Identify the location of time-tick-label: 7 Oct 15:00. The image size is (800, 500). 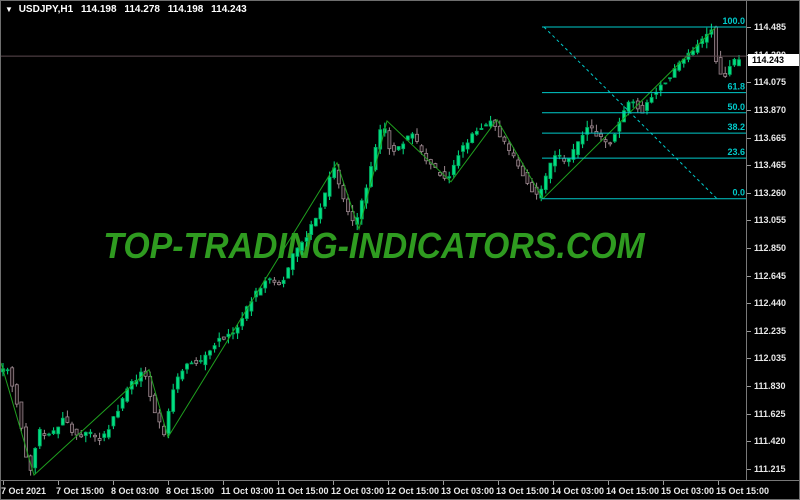
(80, 491).